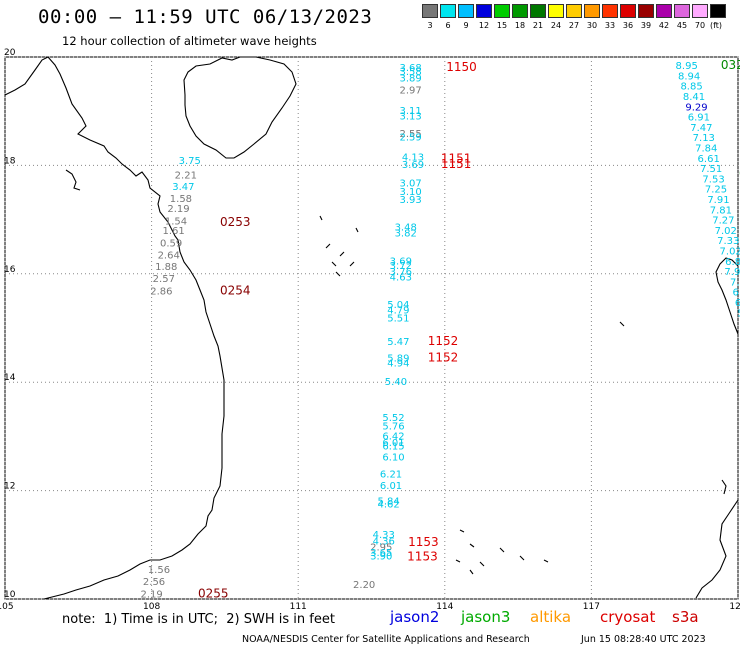 The height and width of the screenshot is (650, 740). What do you see at coordinates (736, 293) in the screenshot?
I see `wave-height-value: 6.5` at bounding box center [736, 293].